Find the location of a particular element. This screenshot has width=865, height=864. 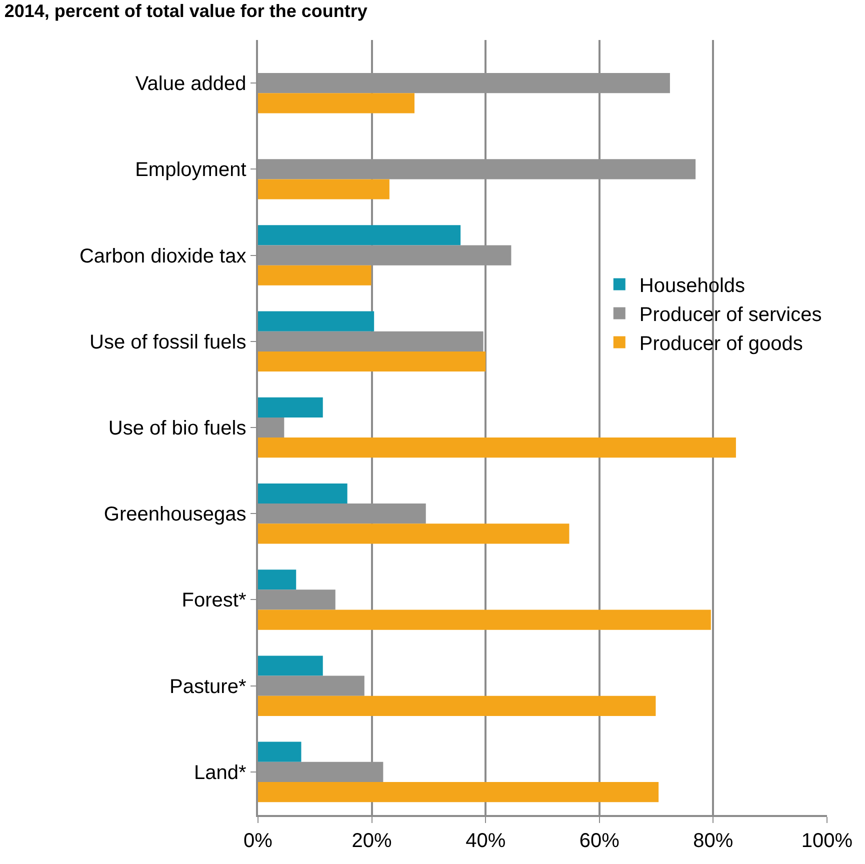

y-tick-label: Value added is located at coordinates (190, 84).